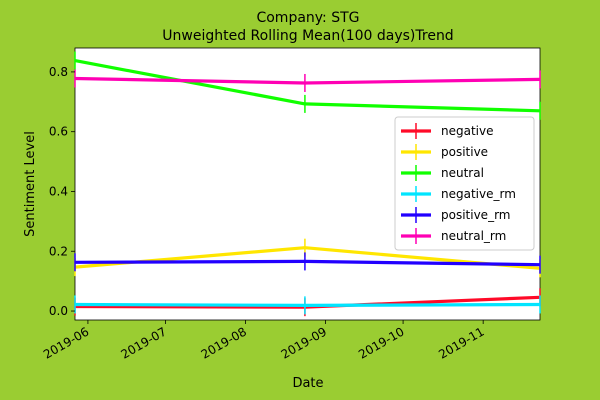 This screenshot has width=600, height=400. What do you see at coordinates (307, 36) in the screenshot?
I see `chart-title-line2: Unweighted Rolling Mean(100 days)Trend` at bounding box center [307, 36].